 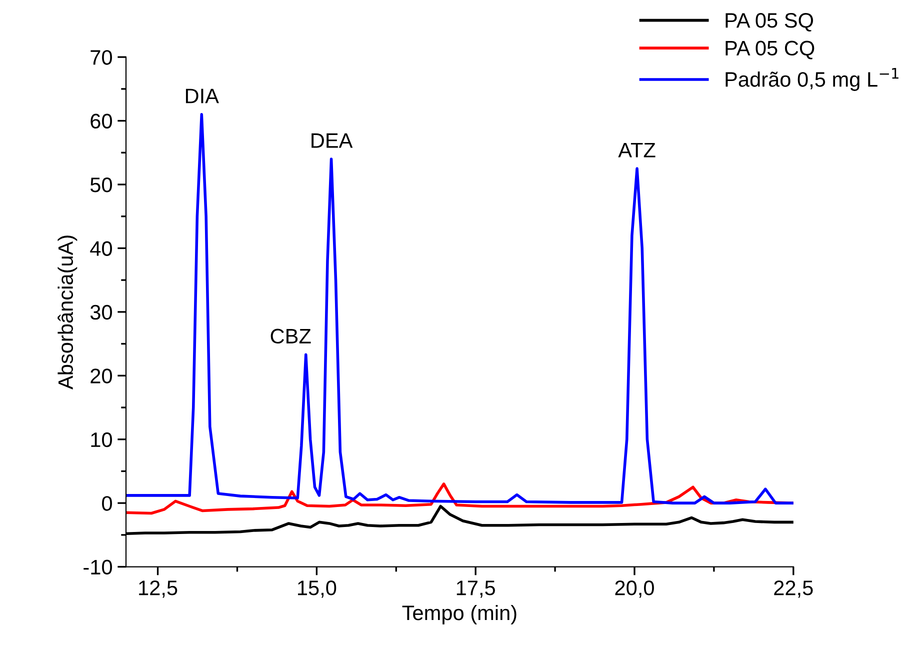 What do you see at coordinates (317, 589) in the screenshot?
I see `x-tick-label: 15,0` at bounding box center [317, 589].